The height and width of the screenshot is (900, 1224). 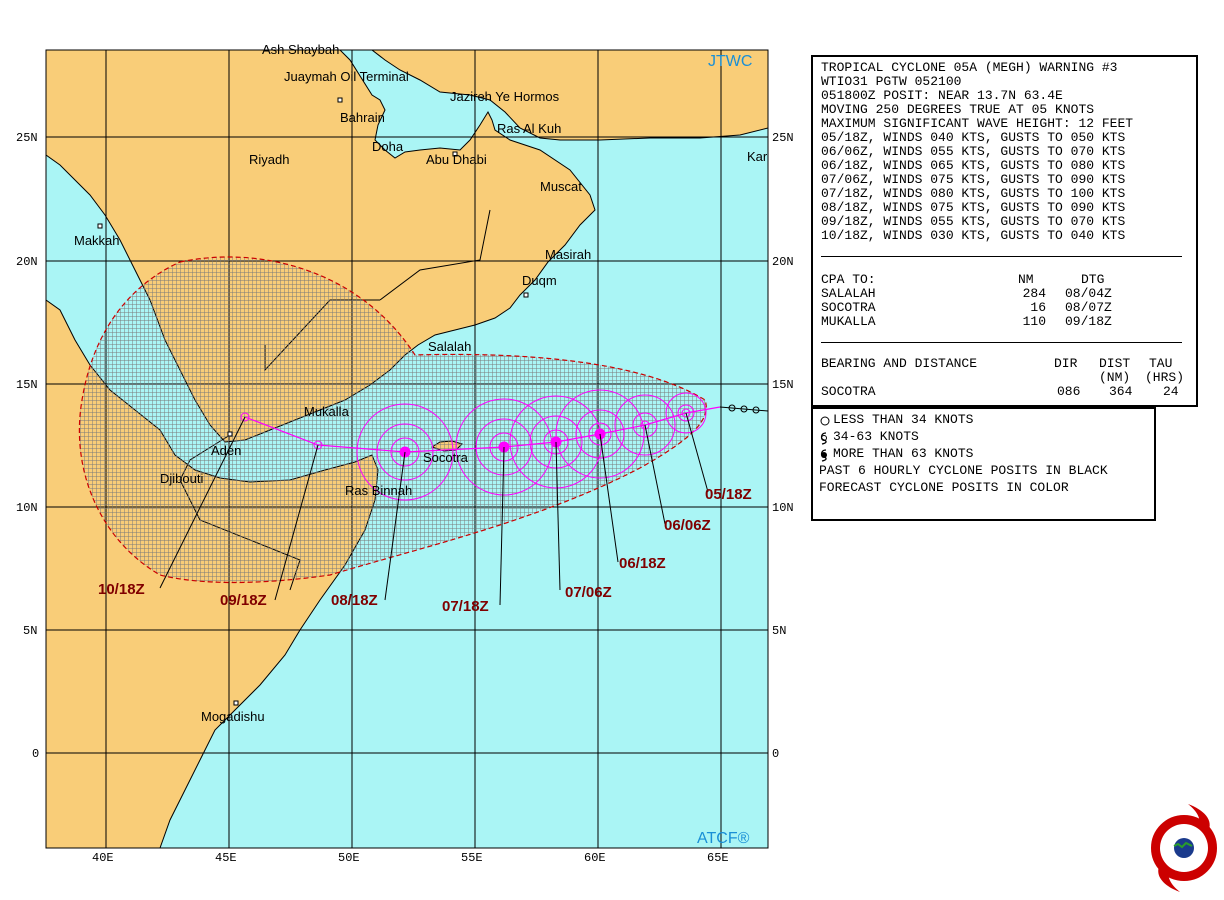 I want to click on place-hormos: Jazireh Ye Hormos, so click(x=505, y=96).